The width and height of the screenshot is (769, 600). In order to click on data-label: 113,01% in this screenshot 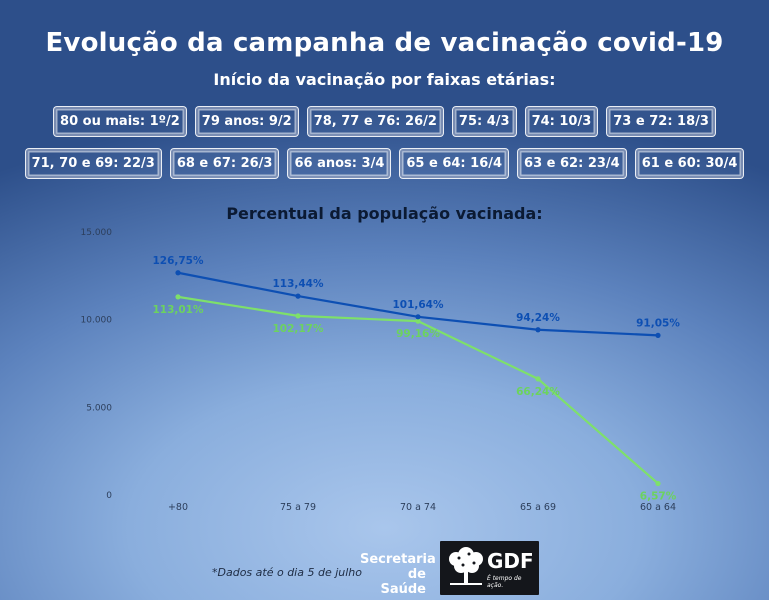, I will do `click(178, 310)`.